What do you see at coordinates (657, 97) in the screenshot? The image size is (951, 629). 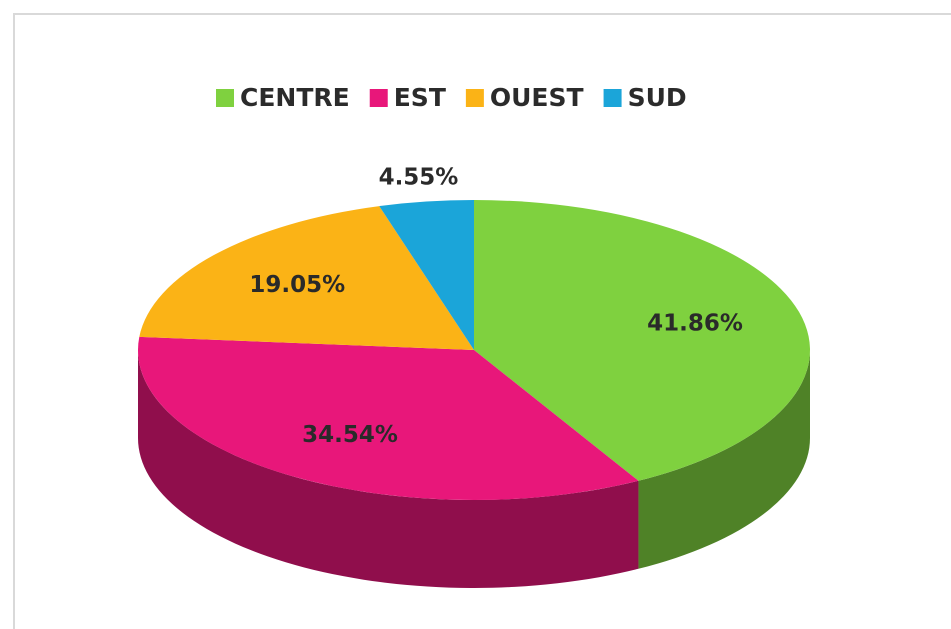 I see `legend-label: SUD` at bounding box center [657, 97].